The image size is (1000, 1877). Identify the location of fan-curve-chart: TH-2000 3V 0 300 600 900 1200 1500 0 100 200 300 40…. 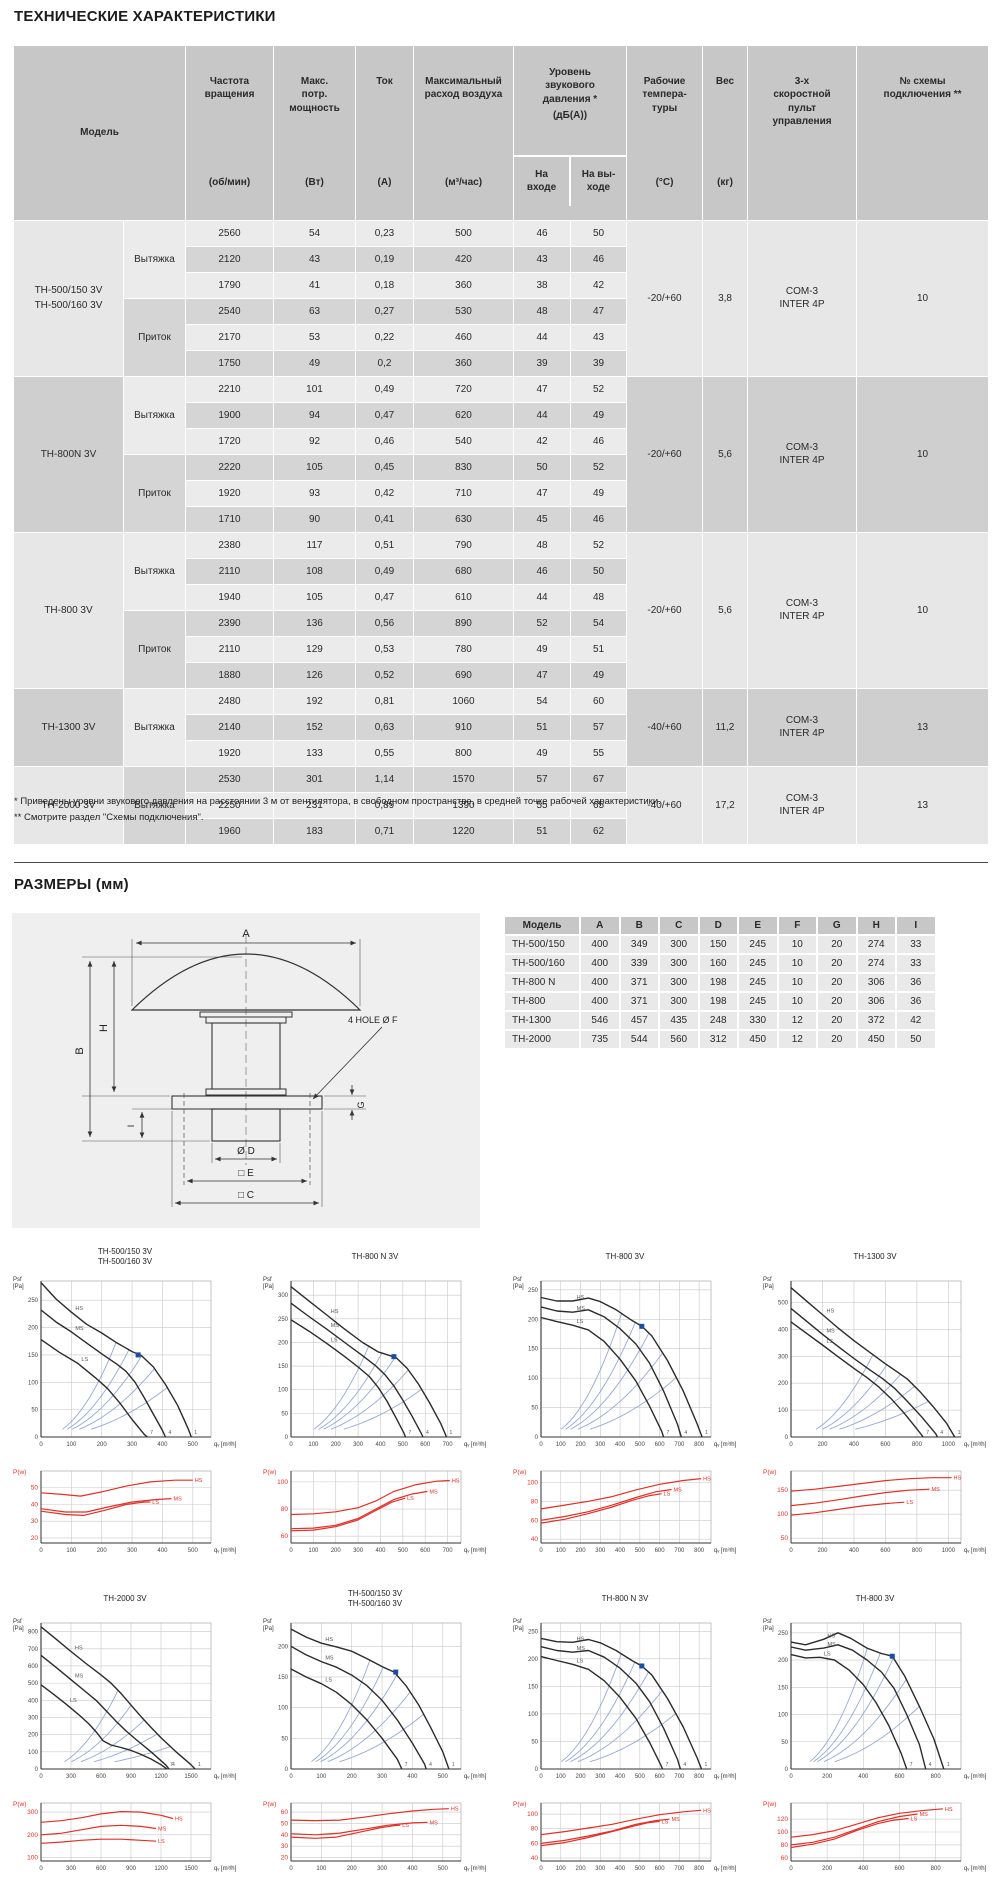
(125, 1731).